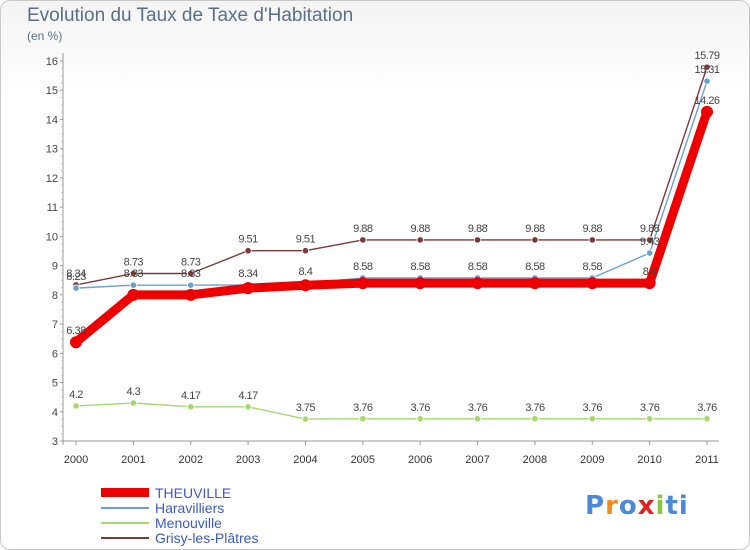 Image resolution: width=750 pixels, height=550 pixels. I want to click on logo-letter: P, so click(595, 506).